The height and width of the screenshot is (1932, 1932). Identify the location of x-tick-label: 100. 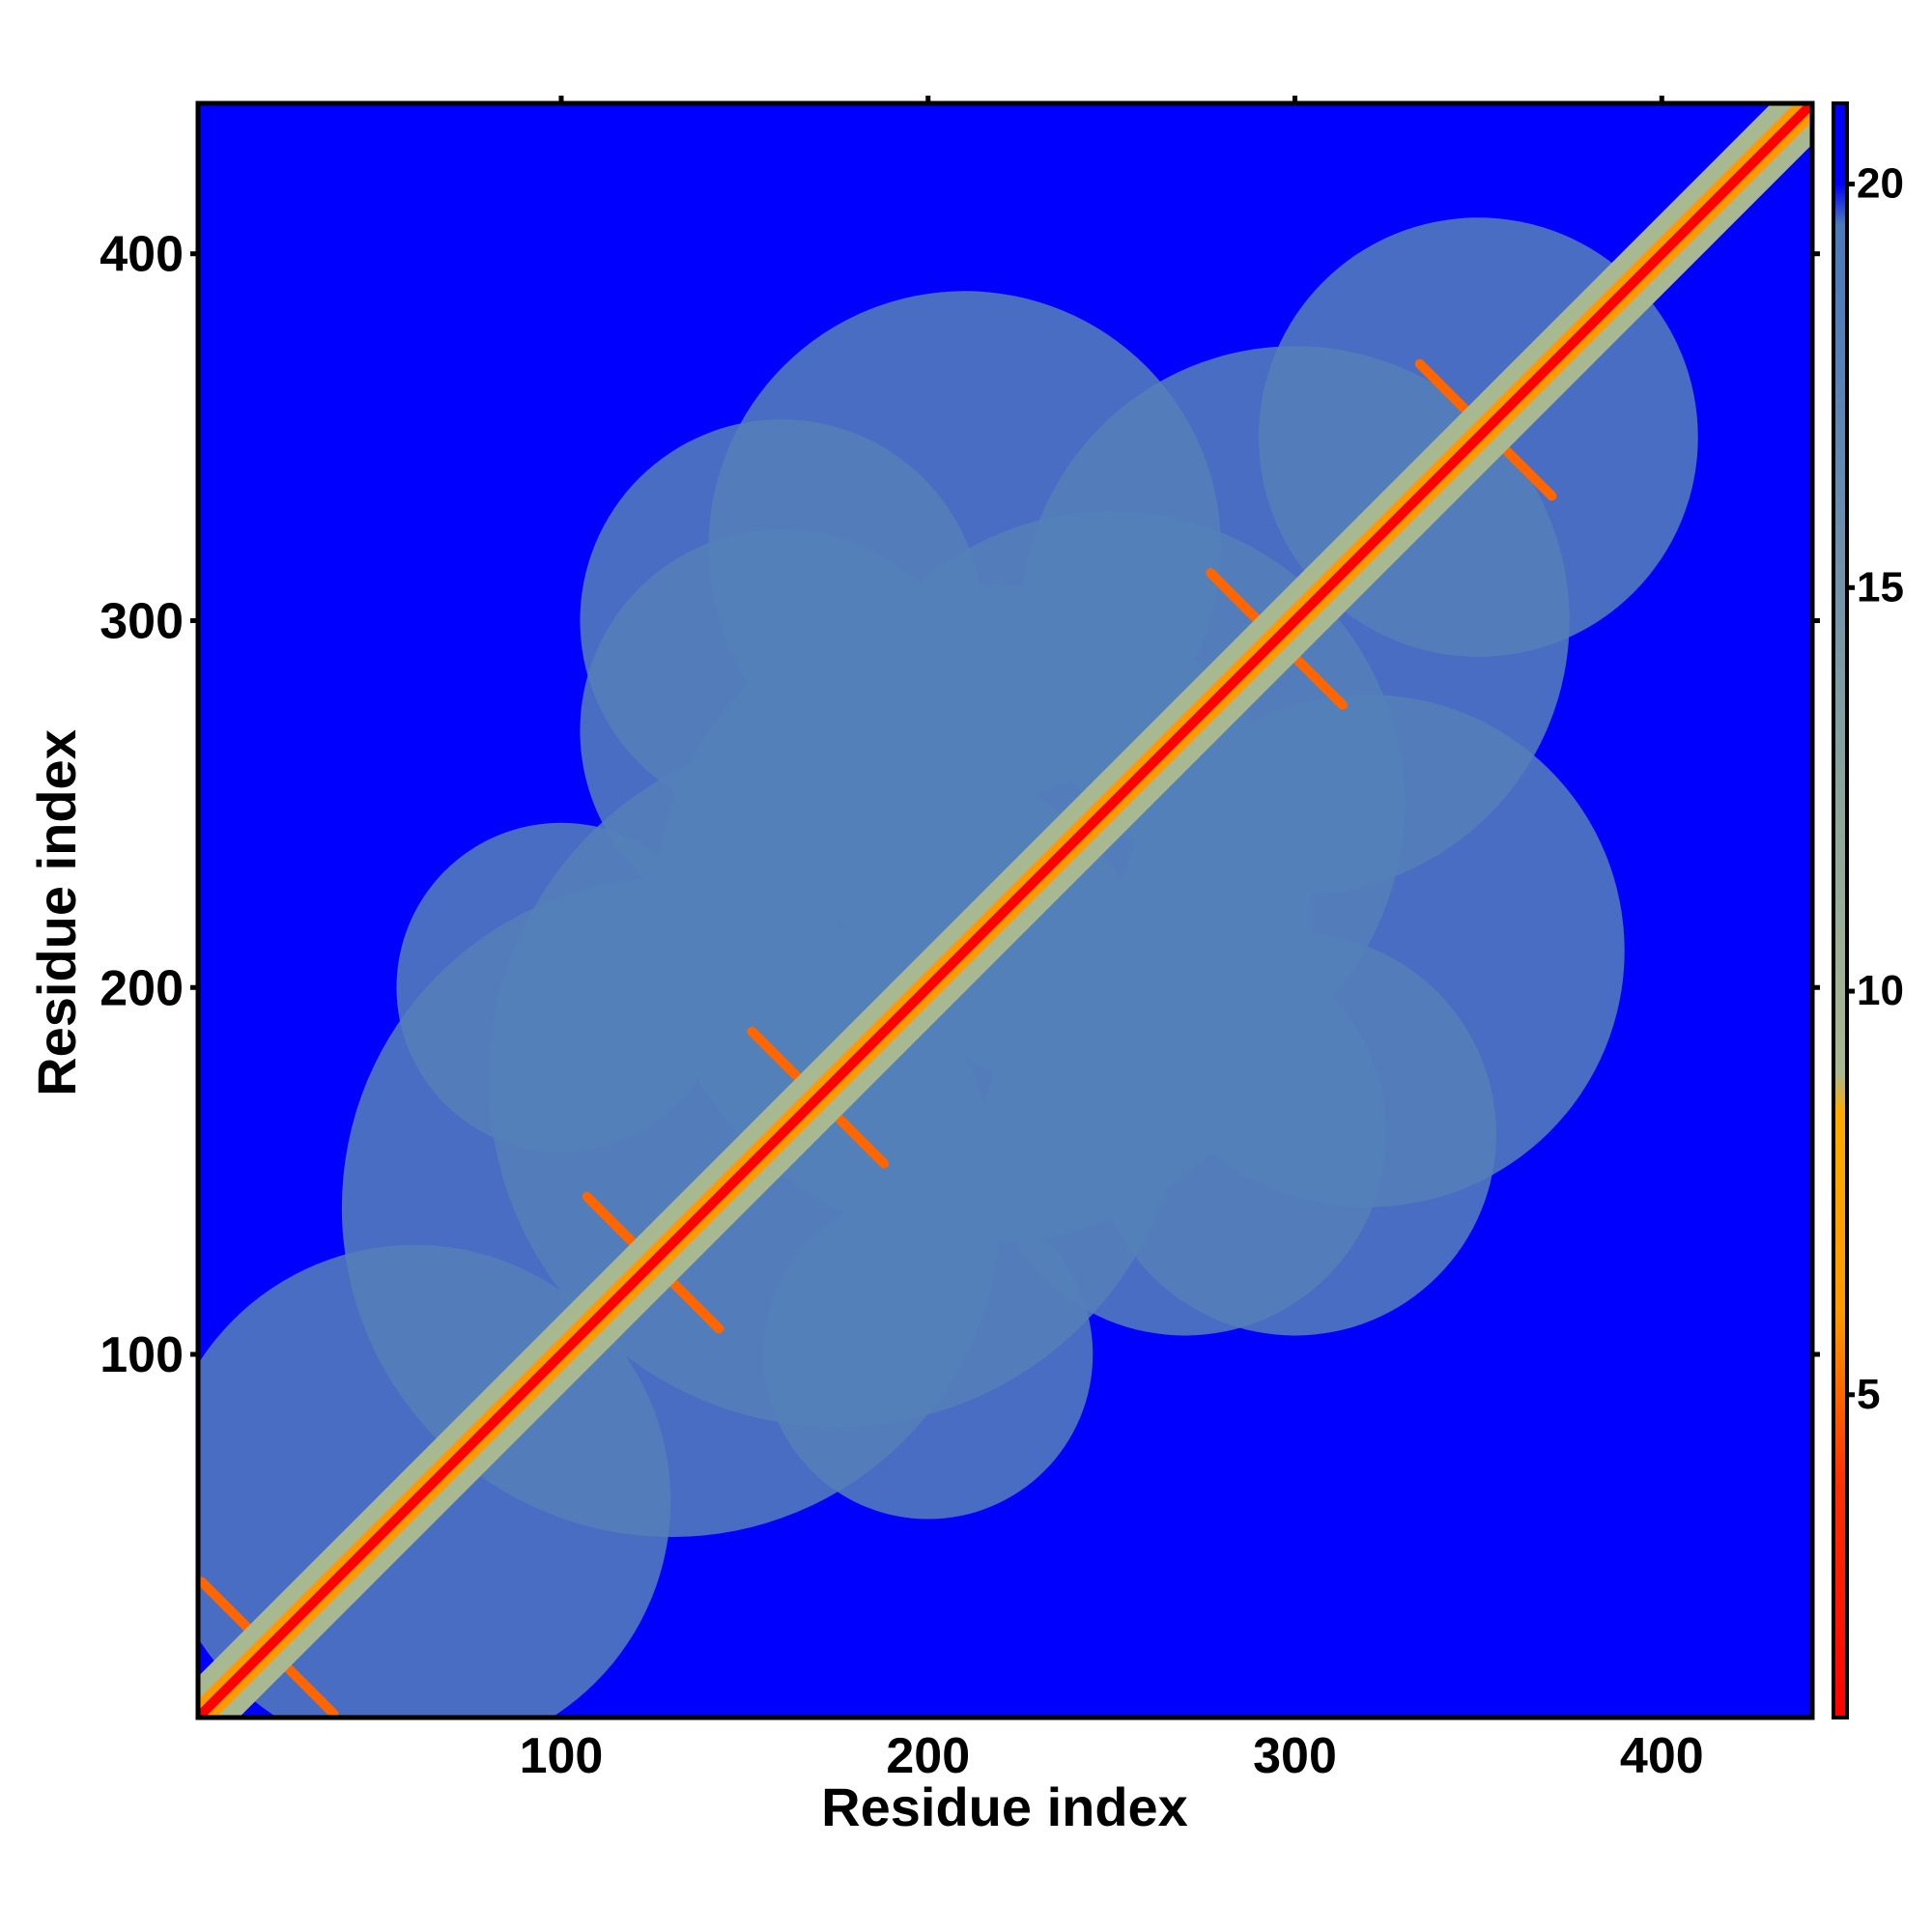
(562, 1756).